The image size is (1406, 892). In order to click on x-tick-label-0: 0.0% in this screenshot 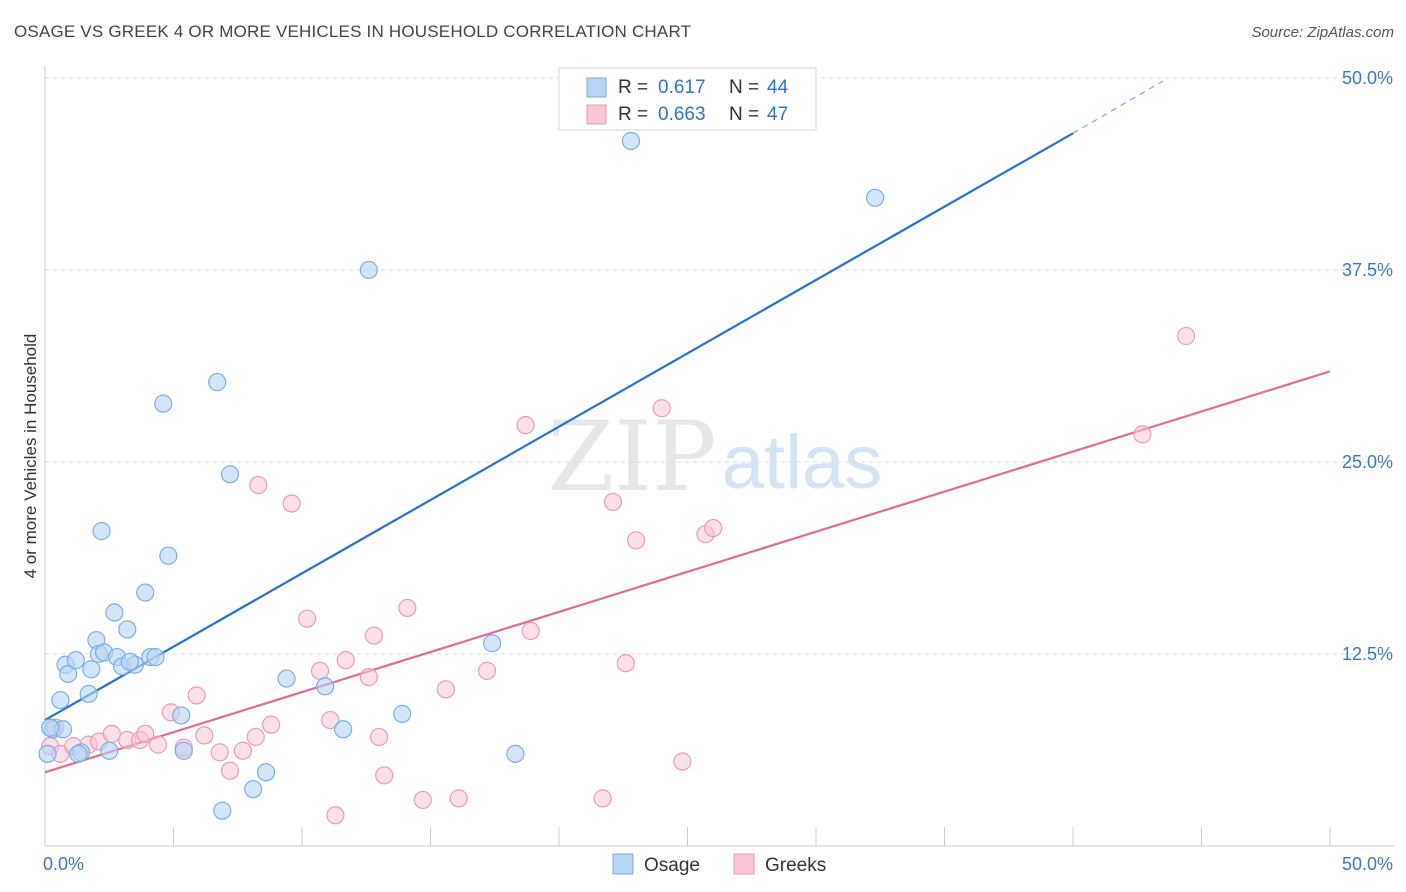, I will do `click(63, 864)`.